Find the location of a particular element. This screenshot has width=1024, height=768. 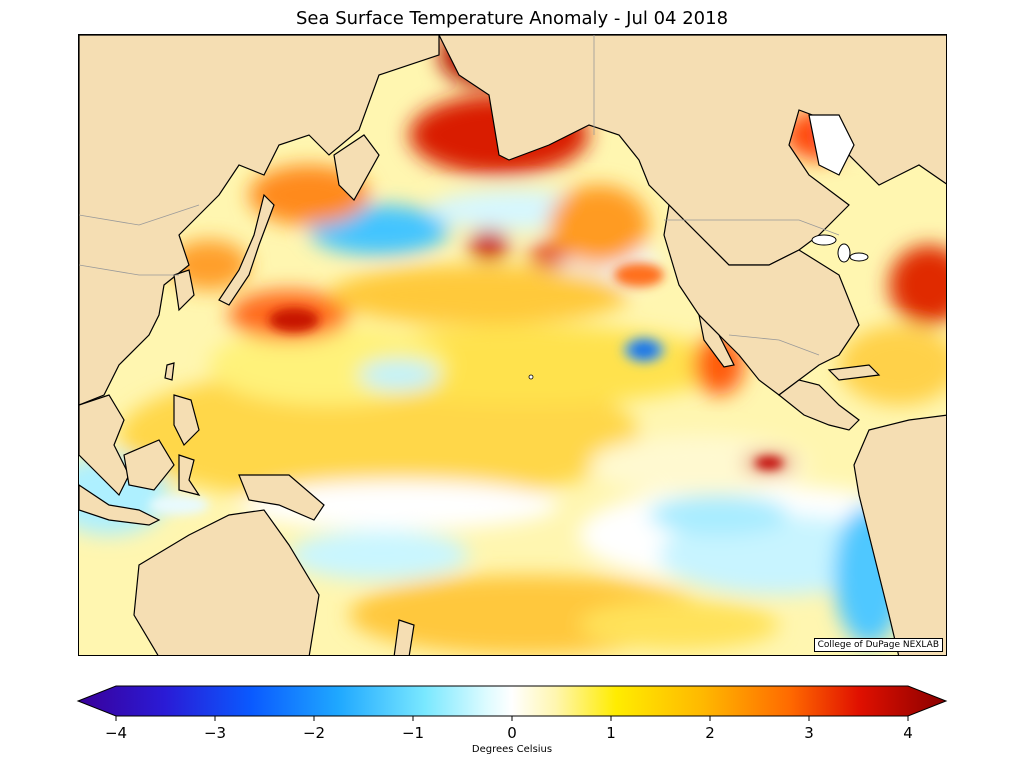

colorbar-tick-label: 0 is located at coordinates (512, 733).